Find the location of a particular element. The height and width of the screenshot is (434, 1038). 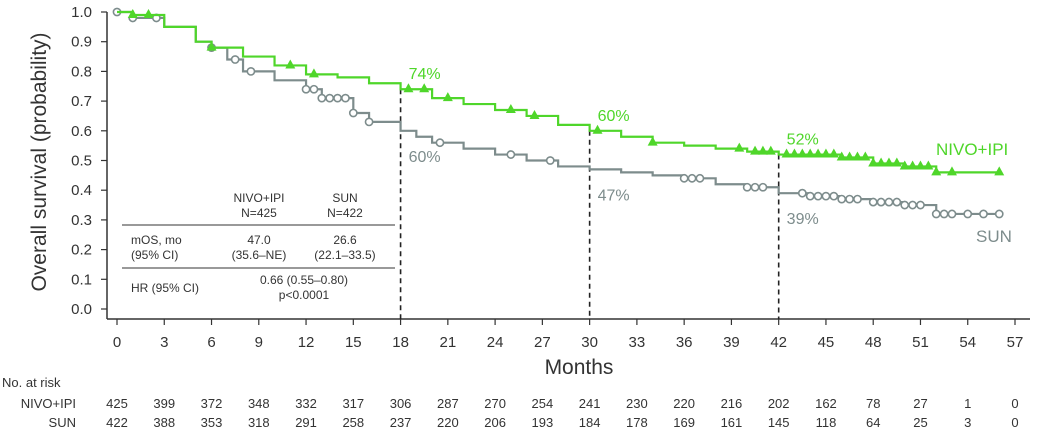

risk-value: 291 is located at coordinates (306, 422).